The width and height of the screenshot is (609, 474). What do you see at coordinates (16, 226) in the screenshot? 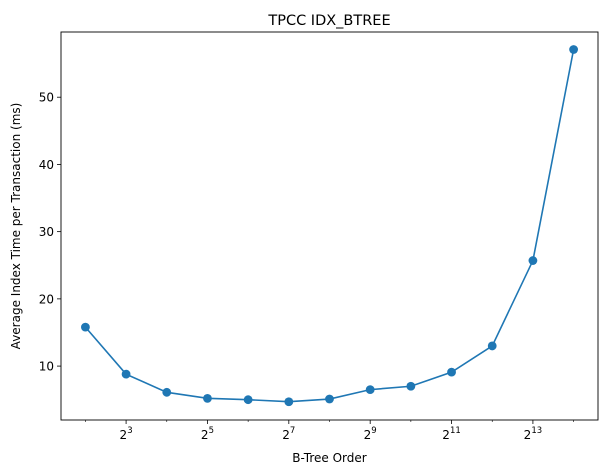
I see `y-axis-label: Average Index Time per Transaction (ms)` at bounding box center [16, 226].